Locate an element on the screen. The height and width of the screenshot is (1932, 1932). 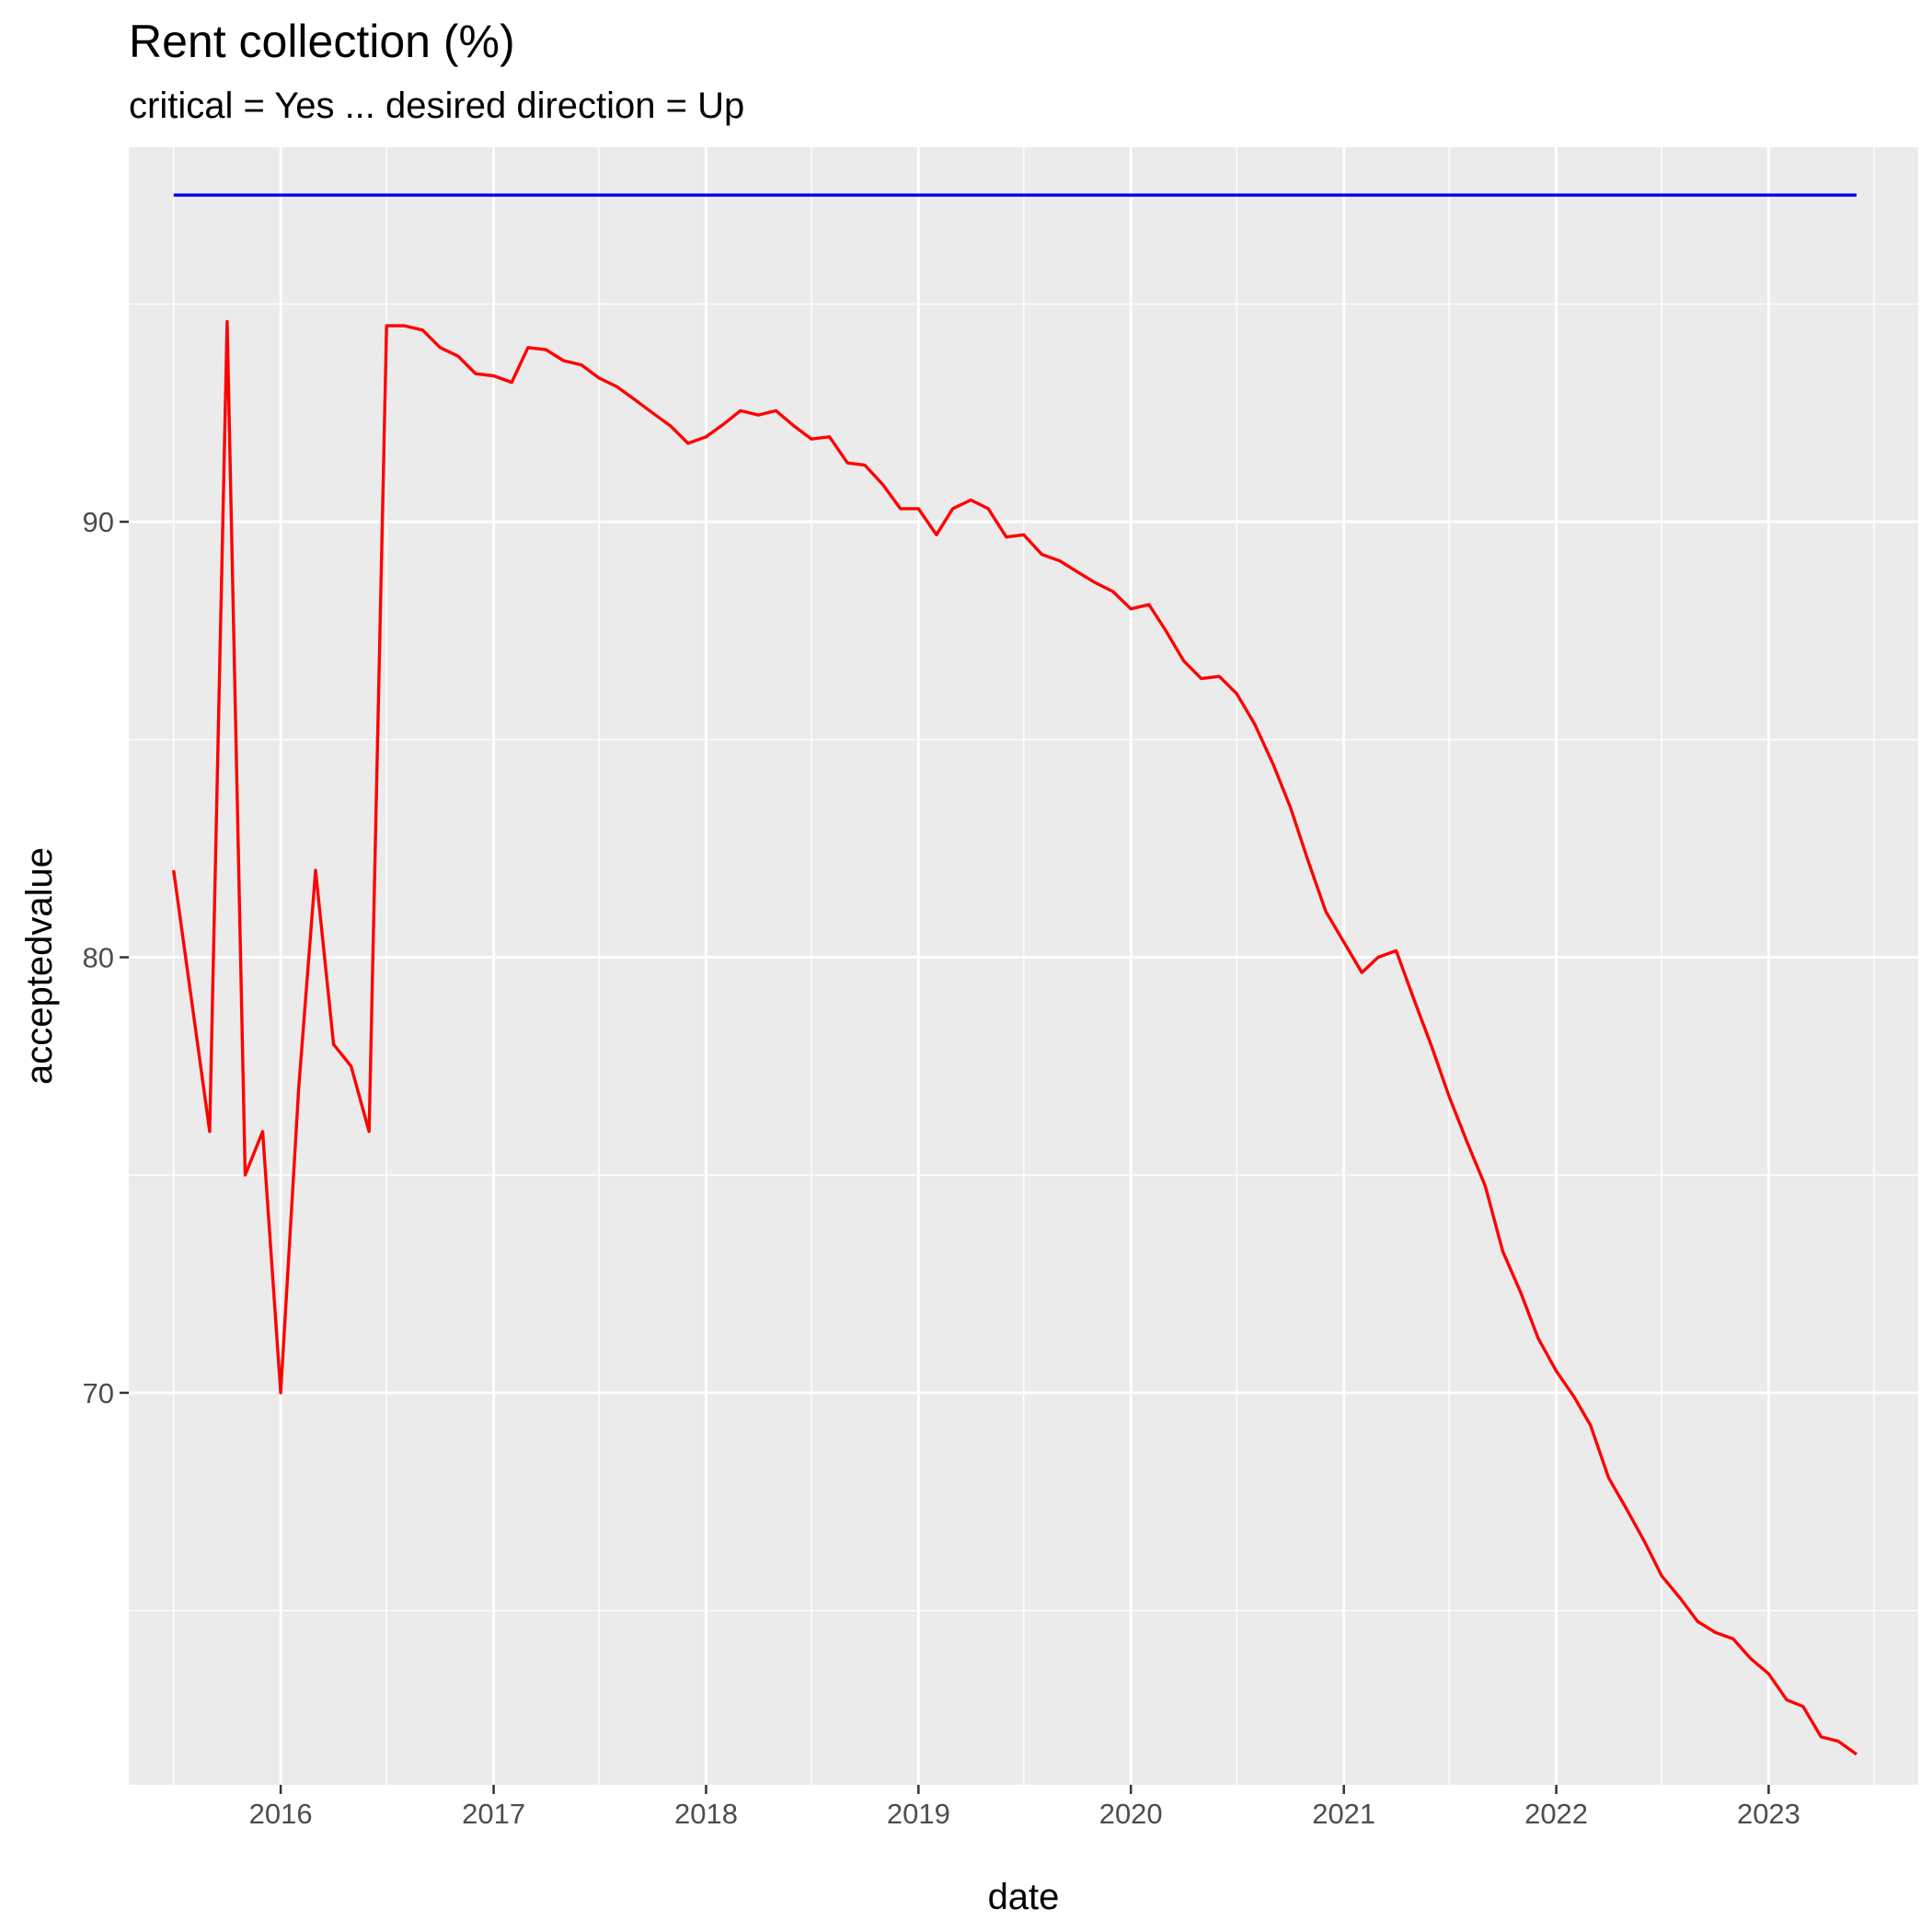
x-tick-label: 2023 is located at coordinates (1768, 1814).